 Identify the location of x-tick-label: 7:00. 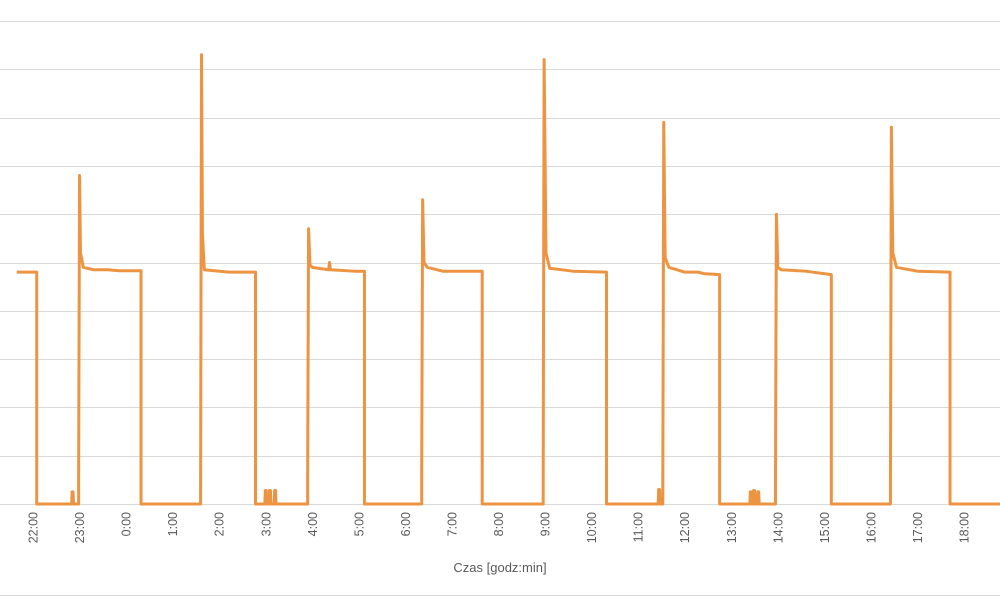
(452, 524).